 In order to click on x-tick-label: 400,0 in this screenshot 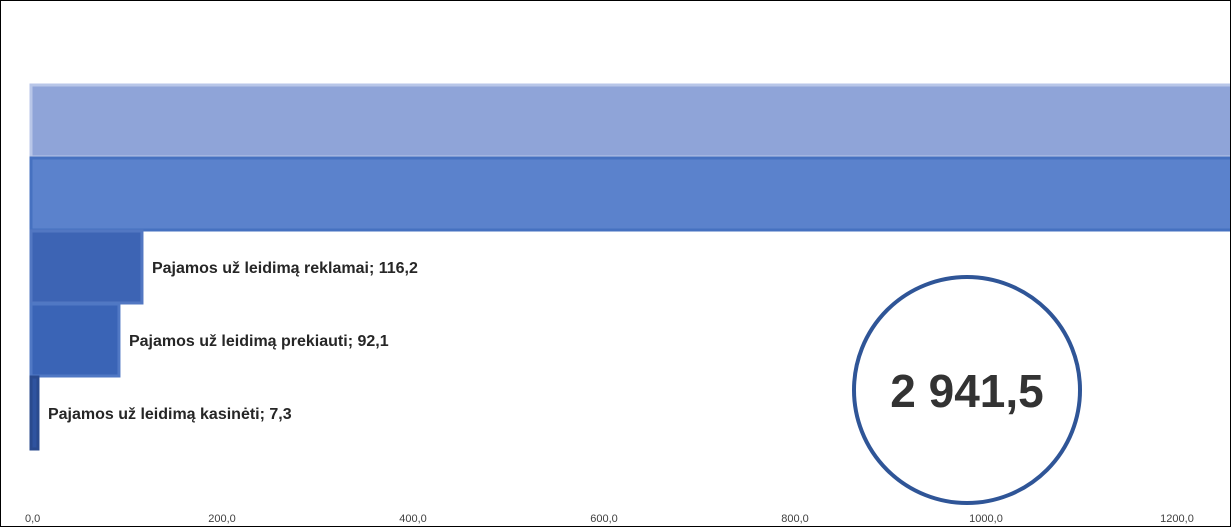, I will do `click(413, 519)`.